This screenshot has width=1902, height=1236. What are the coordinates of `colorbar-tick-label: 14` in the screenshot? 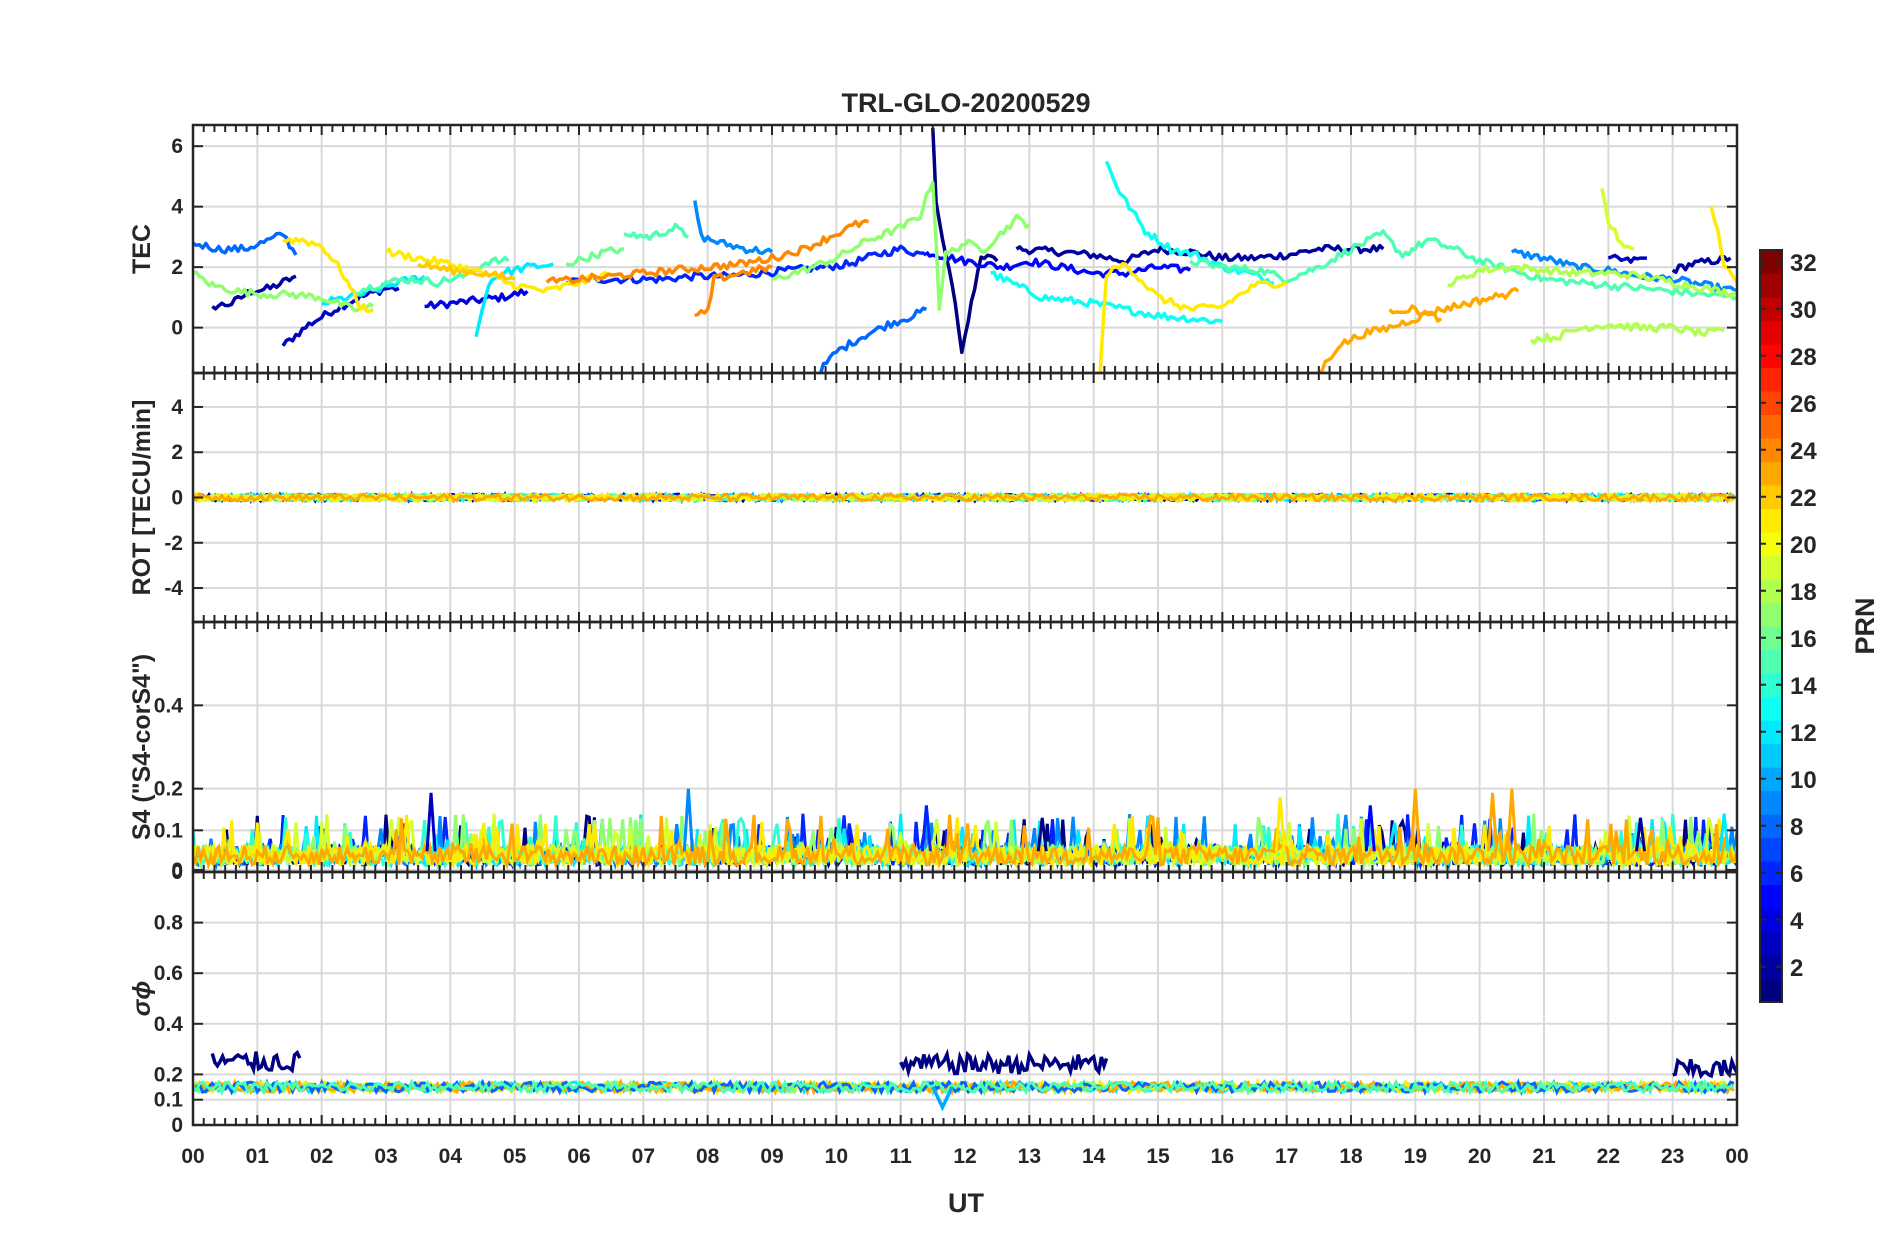 It's located at (1803, 686).